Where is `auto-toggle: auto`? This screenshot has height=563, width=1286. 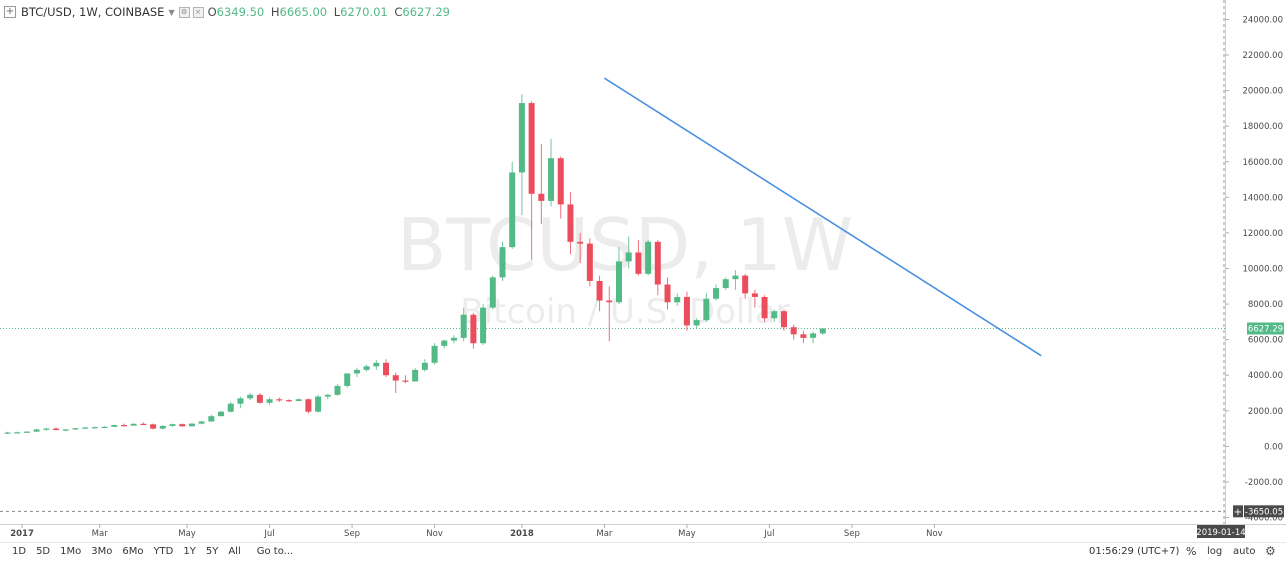 auto-toggle: auto is located at coordinates (1244, 551).